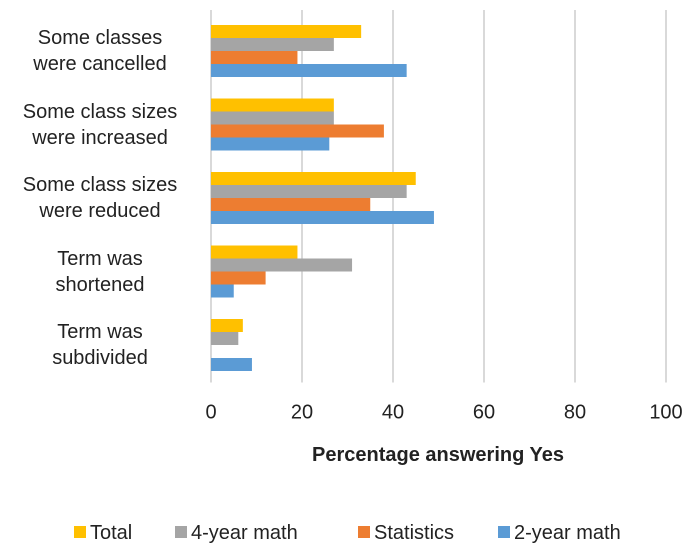  I want to click on legend-label: Total, so click(111, 533).